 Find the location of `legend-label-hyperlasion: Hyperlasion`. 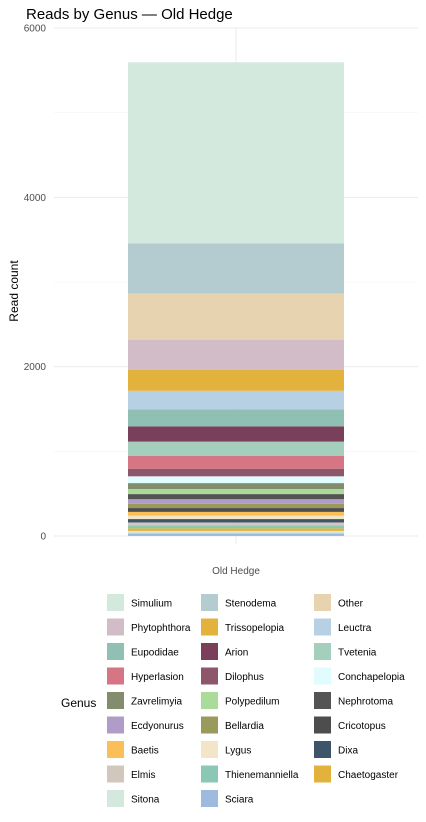

legend-label-hyperlasion: Hyperlasion is located at coordinates (157, 677).